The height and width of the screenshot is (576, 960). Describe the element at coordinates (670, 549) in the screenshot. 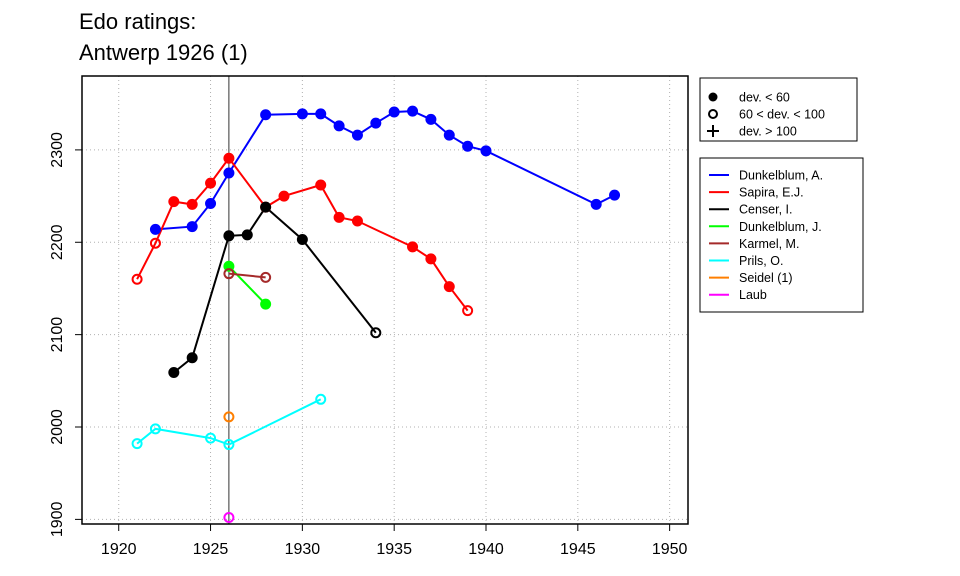

I see `x-tick-label: 1950` at that location.